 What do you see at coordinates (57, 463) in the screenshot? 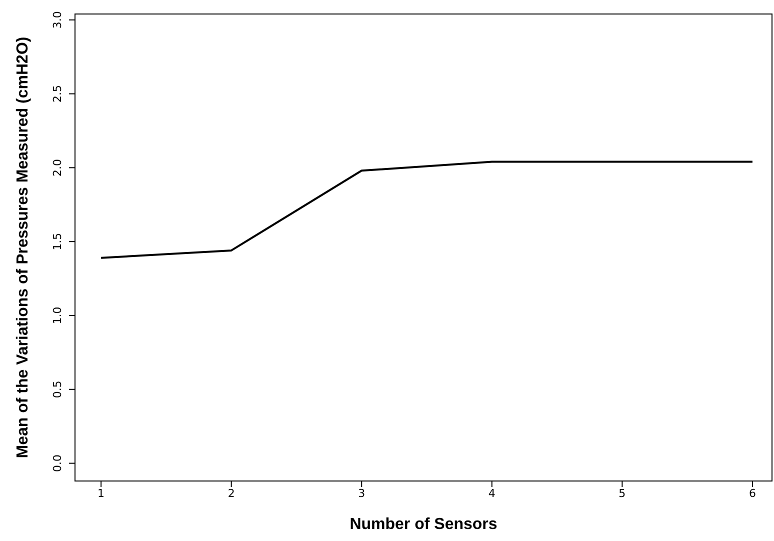
I see `y-tick-label: 0.0` at bounding box center [57, 463].